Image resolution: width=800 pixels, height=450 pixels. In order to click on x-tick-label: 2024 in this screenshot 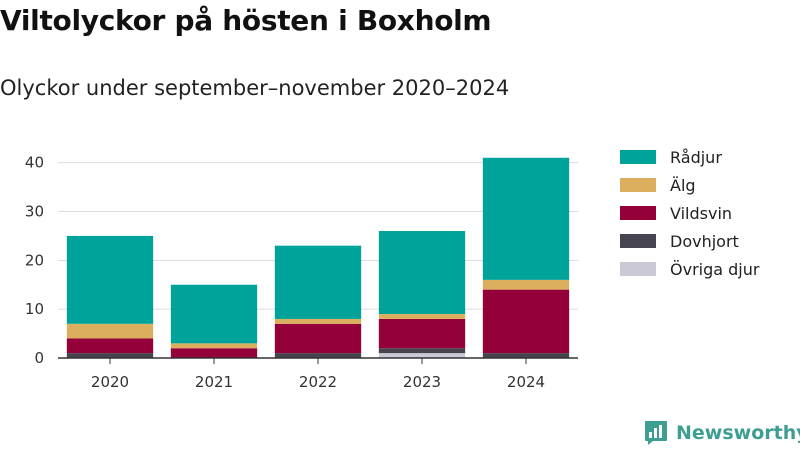, I will do `click(526, 382)`.